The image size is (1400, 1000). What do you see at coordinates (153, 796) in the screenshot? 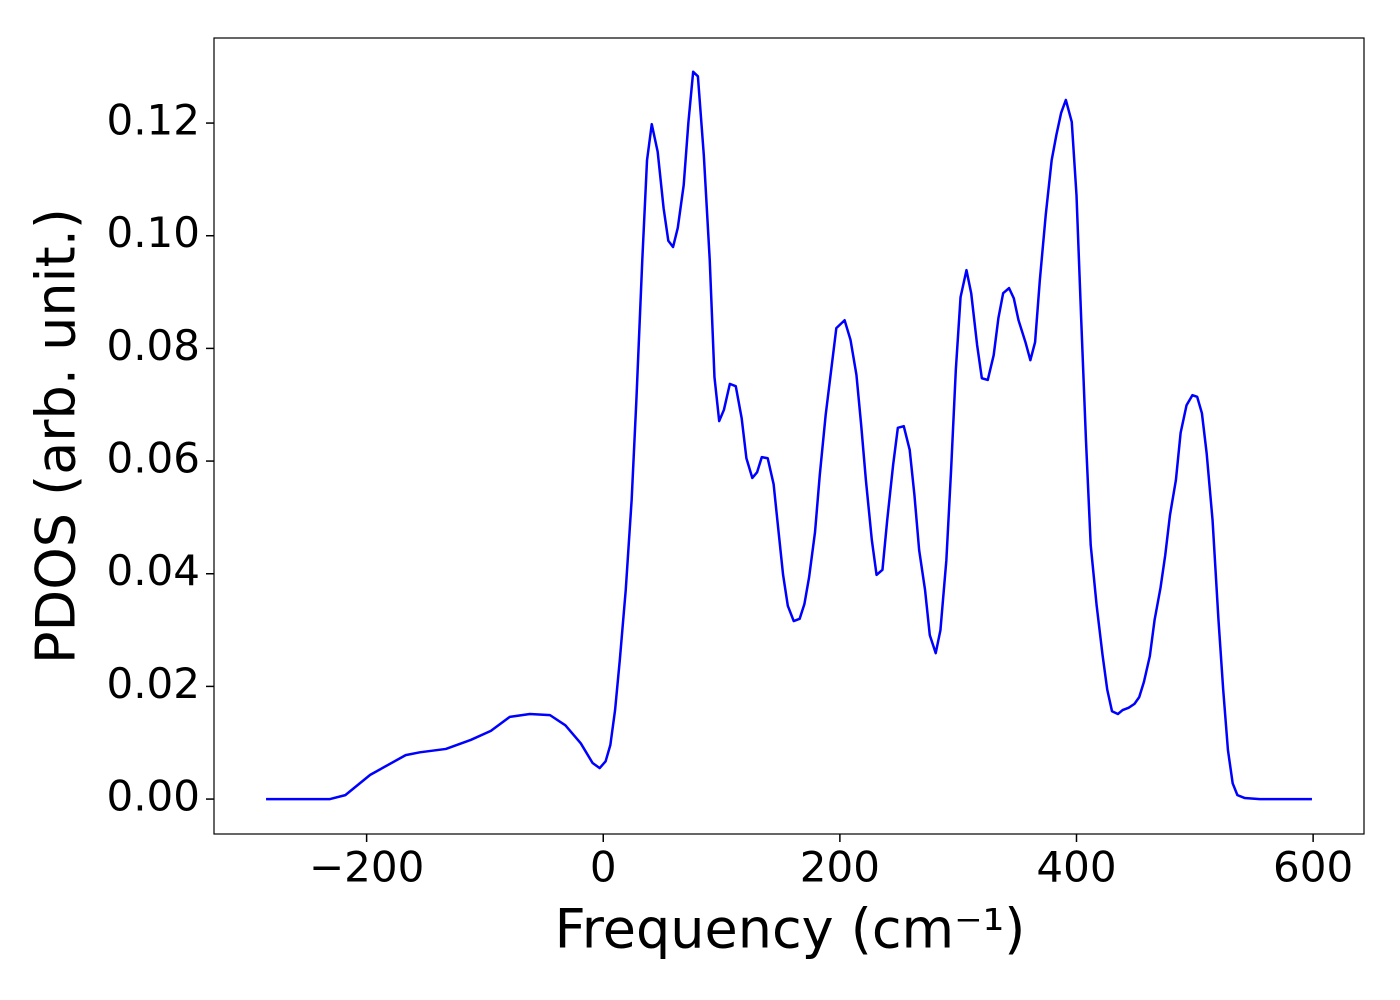
I see `y-tick-label: 0.00` at bounding box center [153, 796].